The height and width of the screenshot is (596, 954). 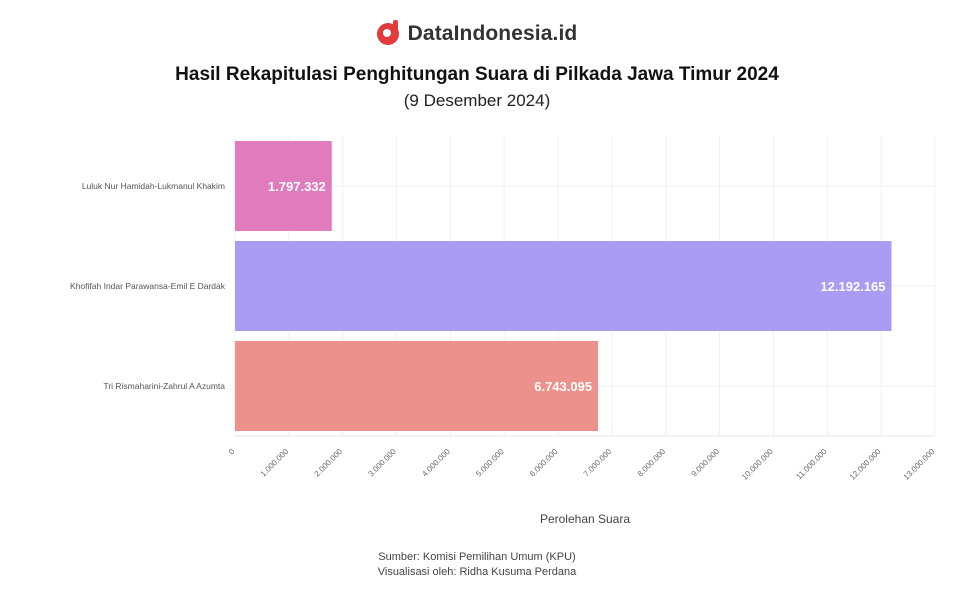 I want to click on source-note: Sumber: Komisi Pemilihan Umum (KPU), so click(x=477, y=557).